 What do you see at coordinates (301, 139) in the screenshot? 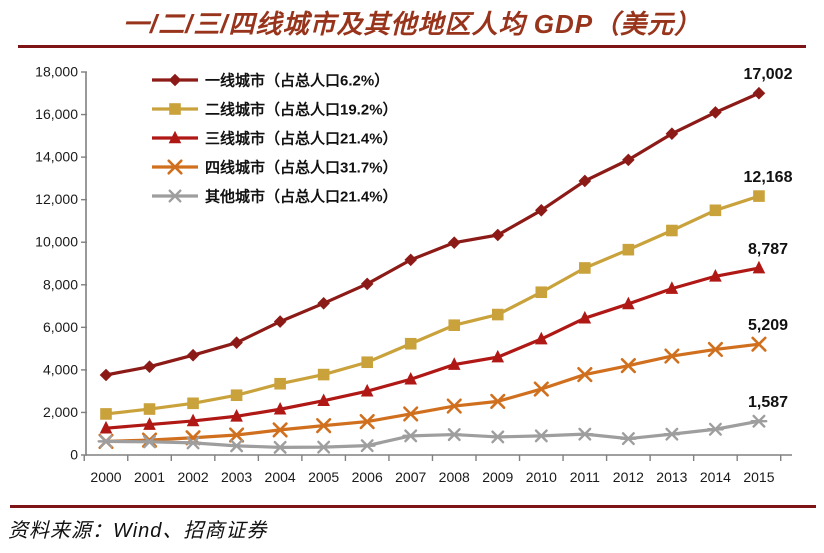
I see `legend-label: 三线城市（占总人口21.4%）` at bounding box center [301, 139].